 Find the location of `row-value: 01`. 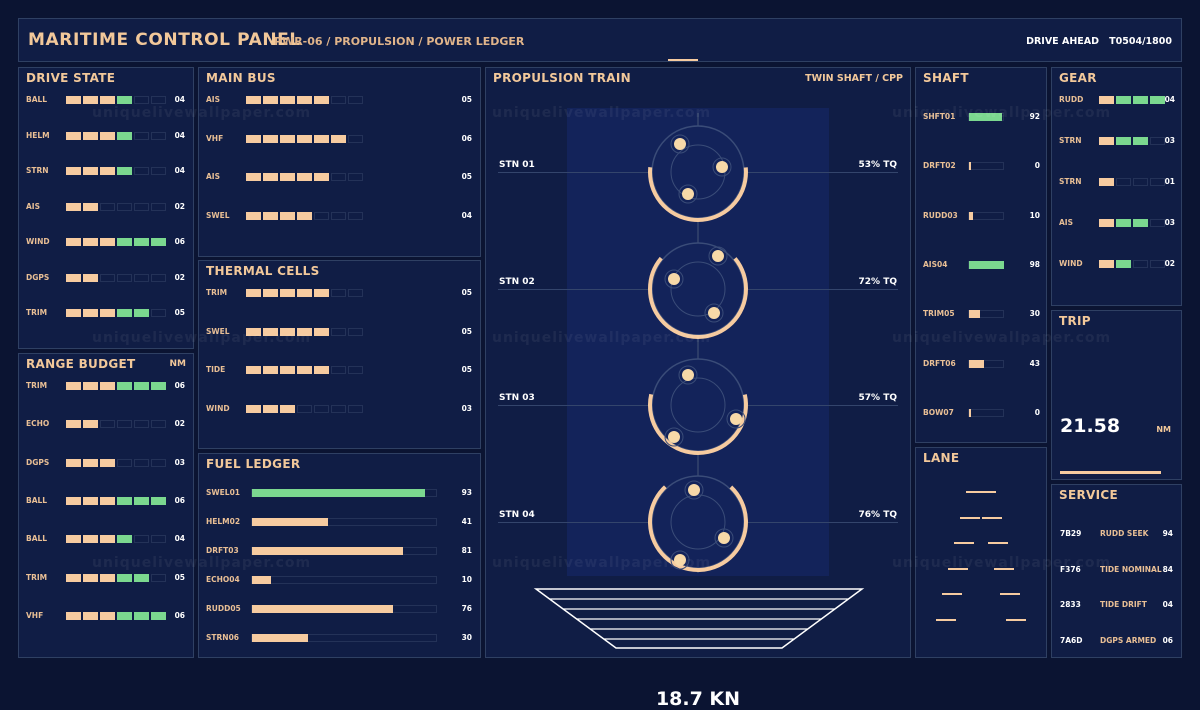

row-value: 01 is located at coordinates (1169, 181).